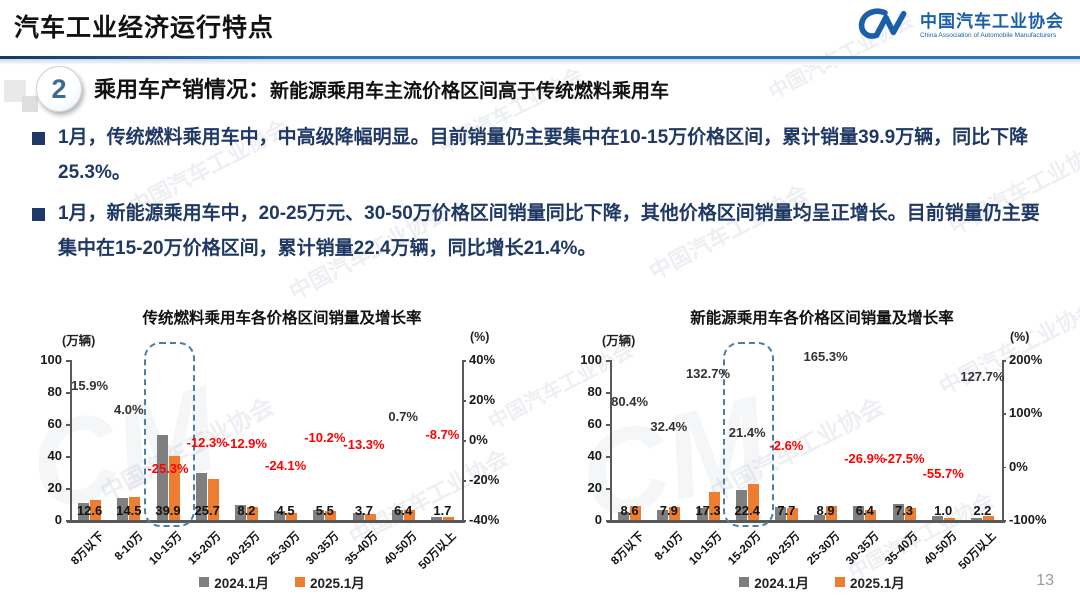 The height and width of the screenshot is (607, 1080). What do you see at coordinates (669, 427) in the screenshot?
I see `growth-rate-label: 32.4%` at bounding box center [669, 427].